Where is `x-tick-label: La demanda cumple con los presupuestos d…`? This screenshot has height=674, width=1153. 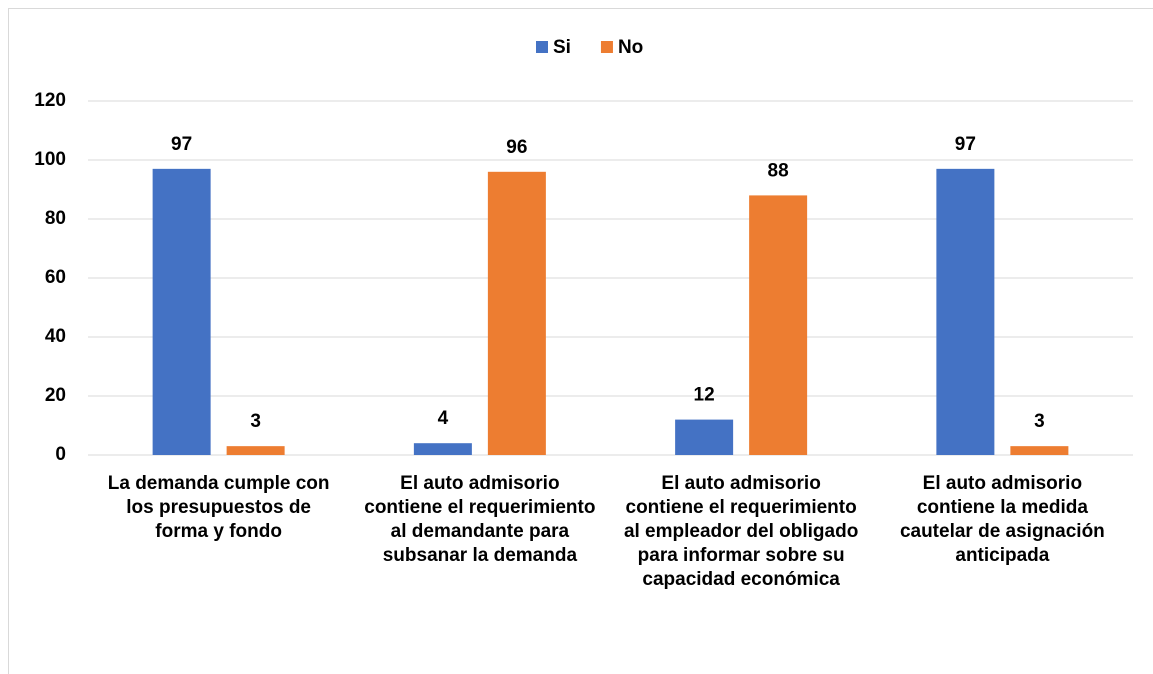 x-tick-label: La demanda cumple con los presupuestos d… is located at coordinates (218, 507).